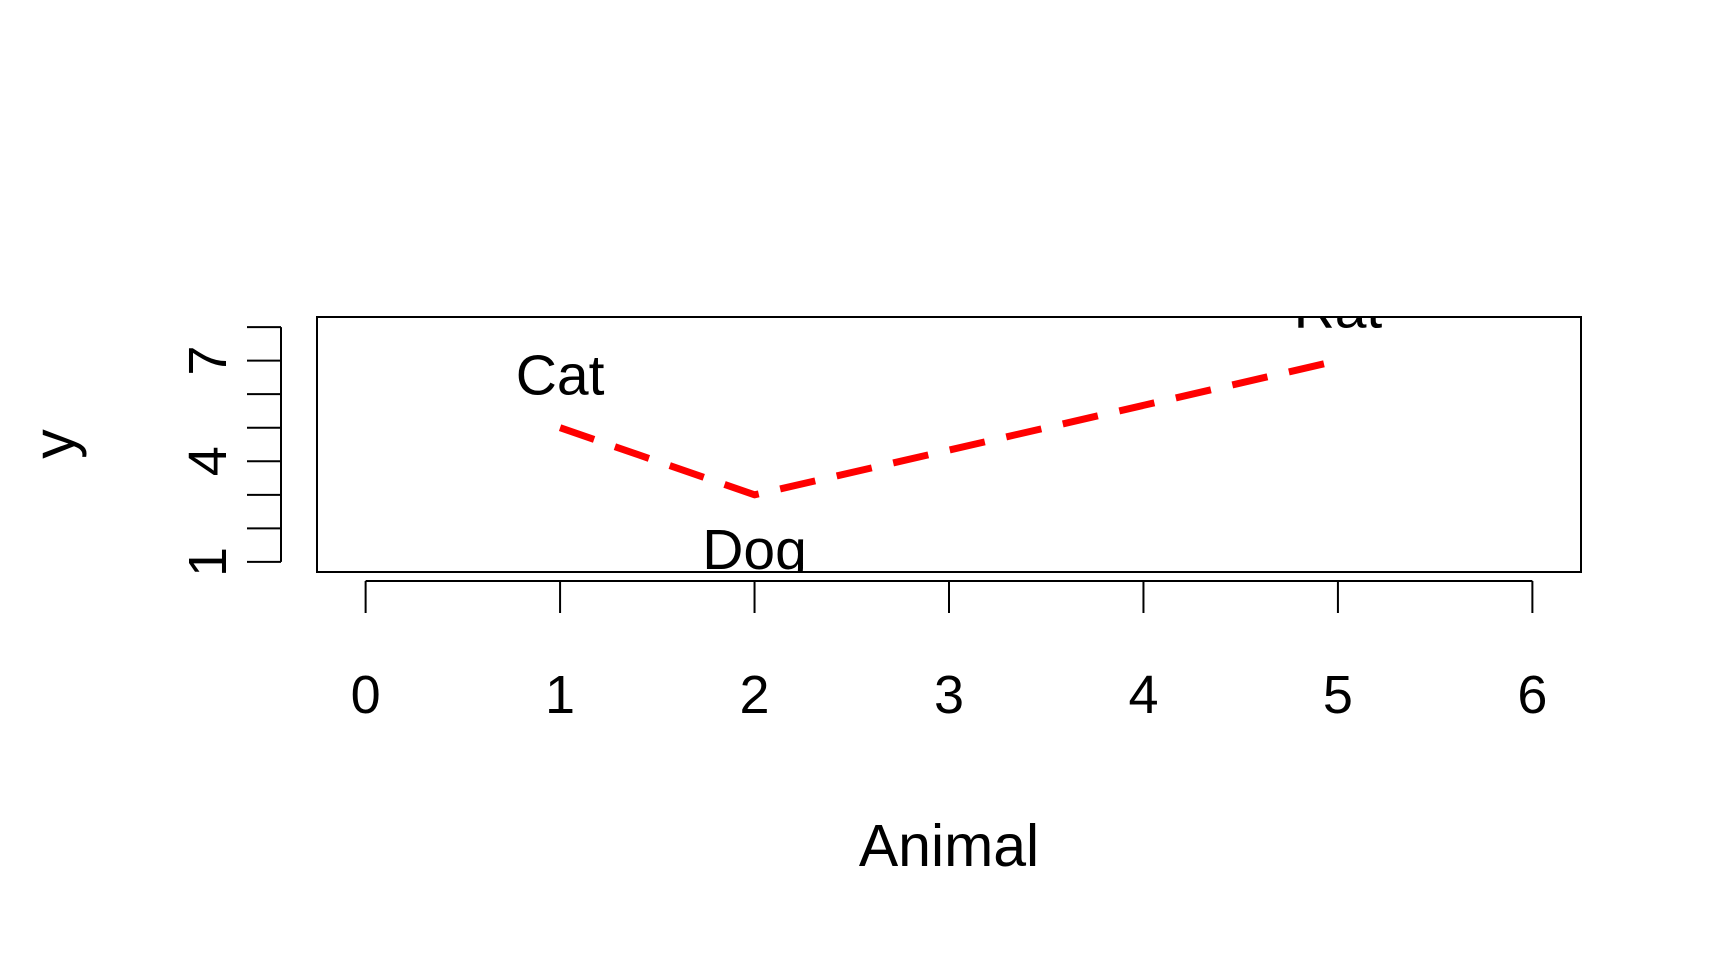 The image size is (1728, 960). Describe the element at coordinates (755, 695) in the screenshot. I see `x-tick-label: 2` at that location.